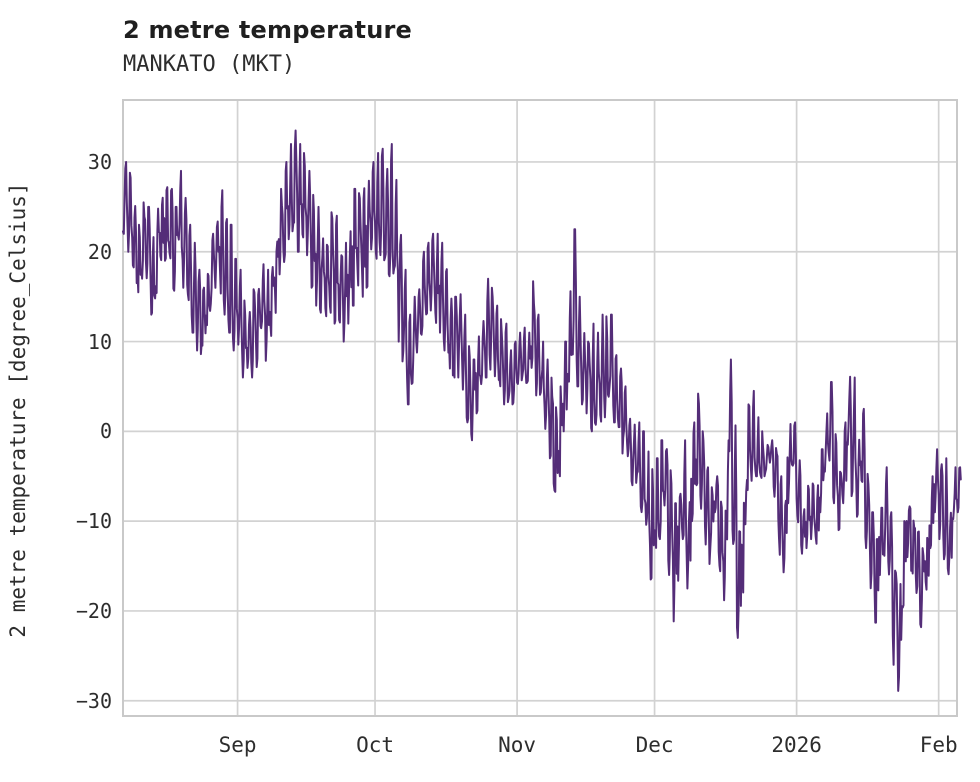 This screenshot has width=980, height=782. Describe the element at coordinates (796, 745) in the screenshot. I see `x-tick-label: 2026` at that location.